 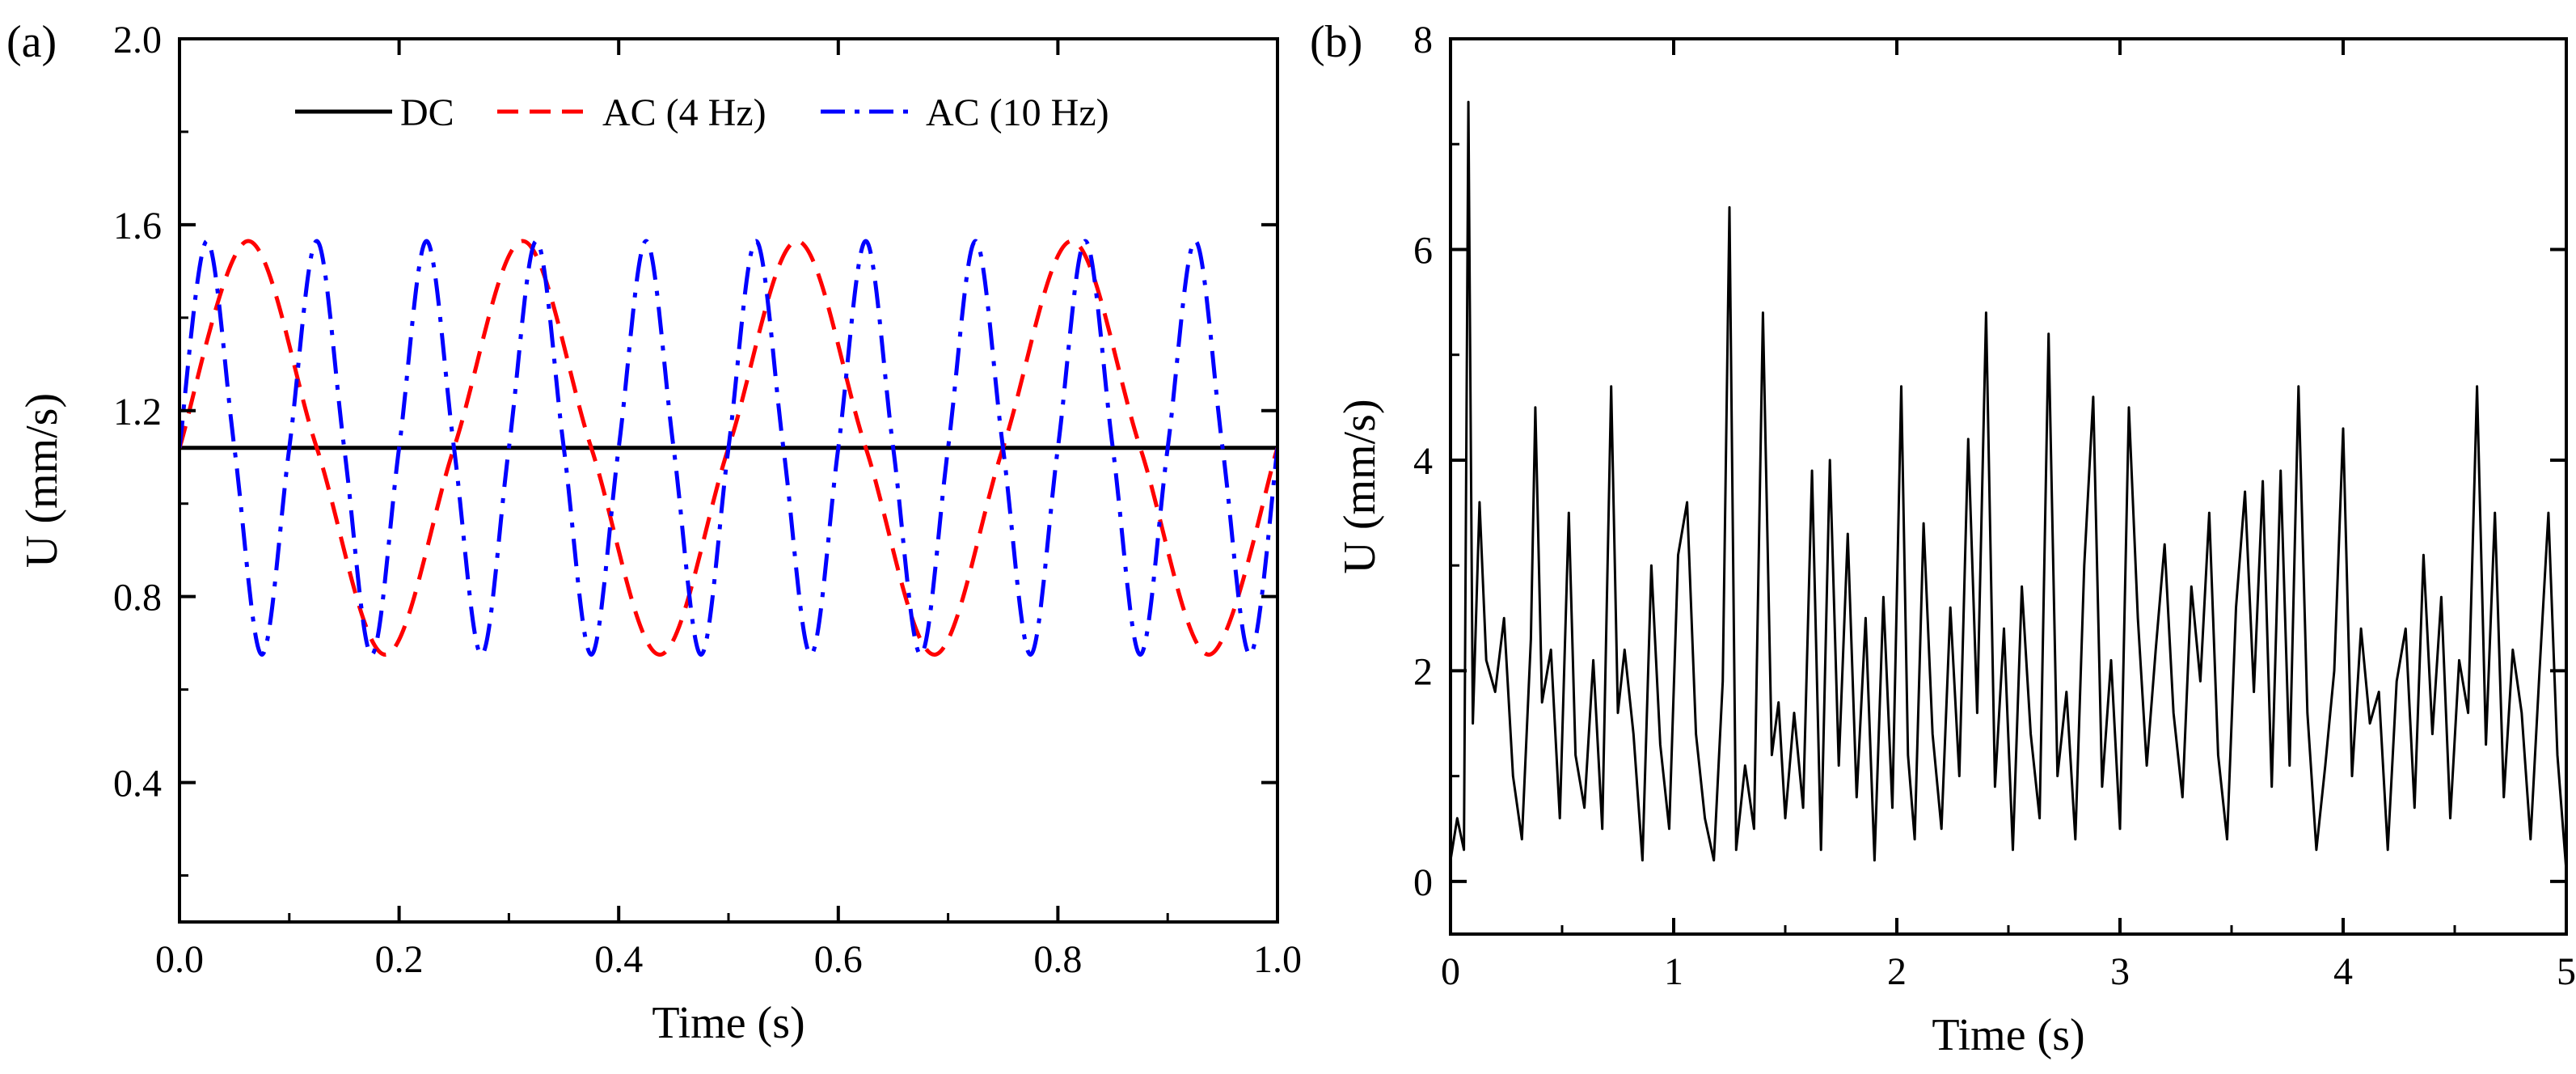 What do you see at coordinates (1897, 971) in the screenshot?
I see `x-tick-label: 2` at bounding box center [1897, 971].